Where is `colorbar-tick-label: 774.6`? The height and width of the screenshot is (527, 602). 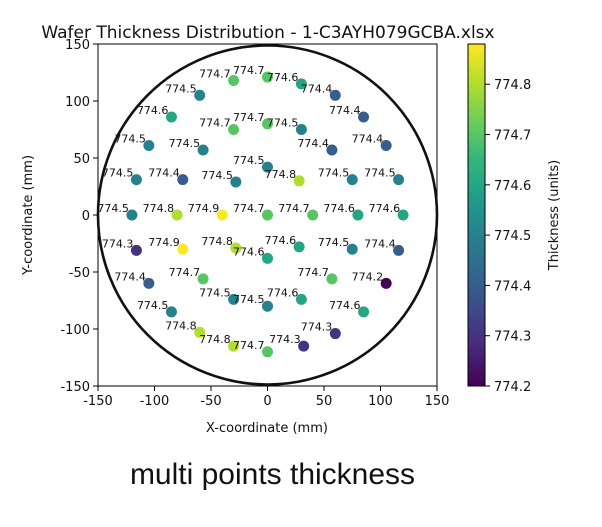 colorbar-tick-label: 774.6 is located at coordinates (512, 186).